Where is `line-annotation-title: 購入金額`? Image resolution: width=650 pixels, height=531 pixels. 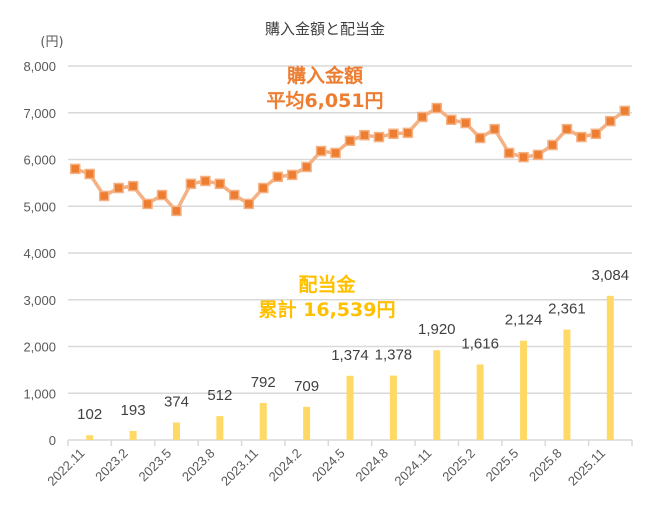
line-annotation-title: 購入金額 is located at coordinates (325, 75).